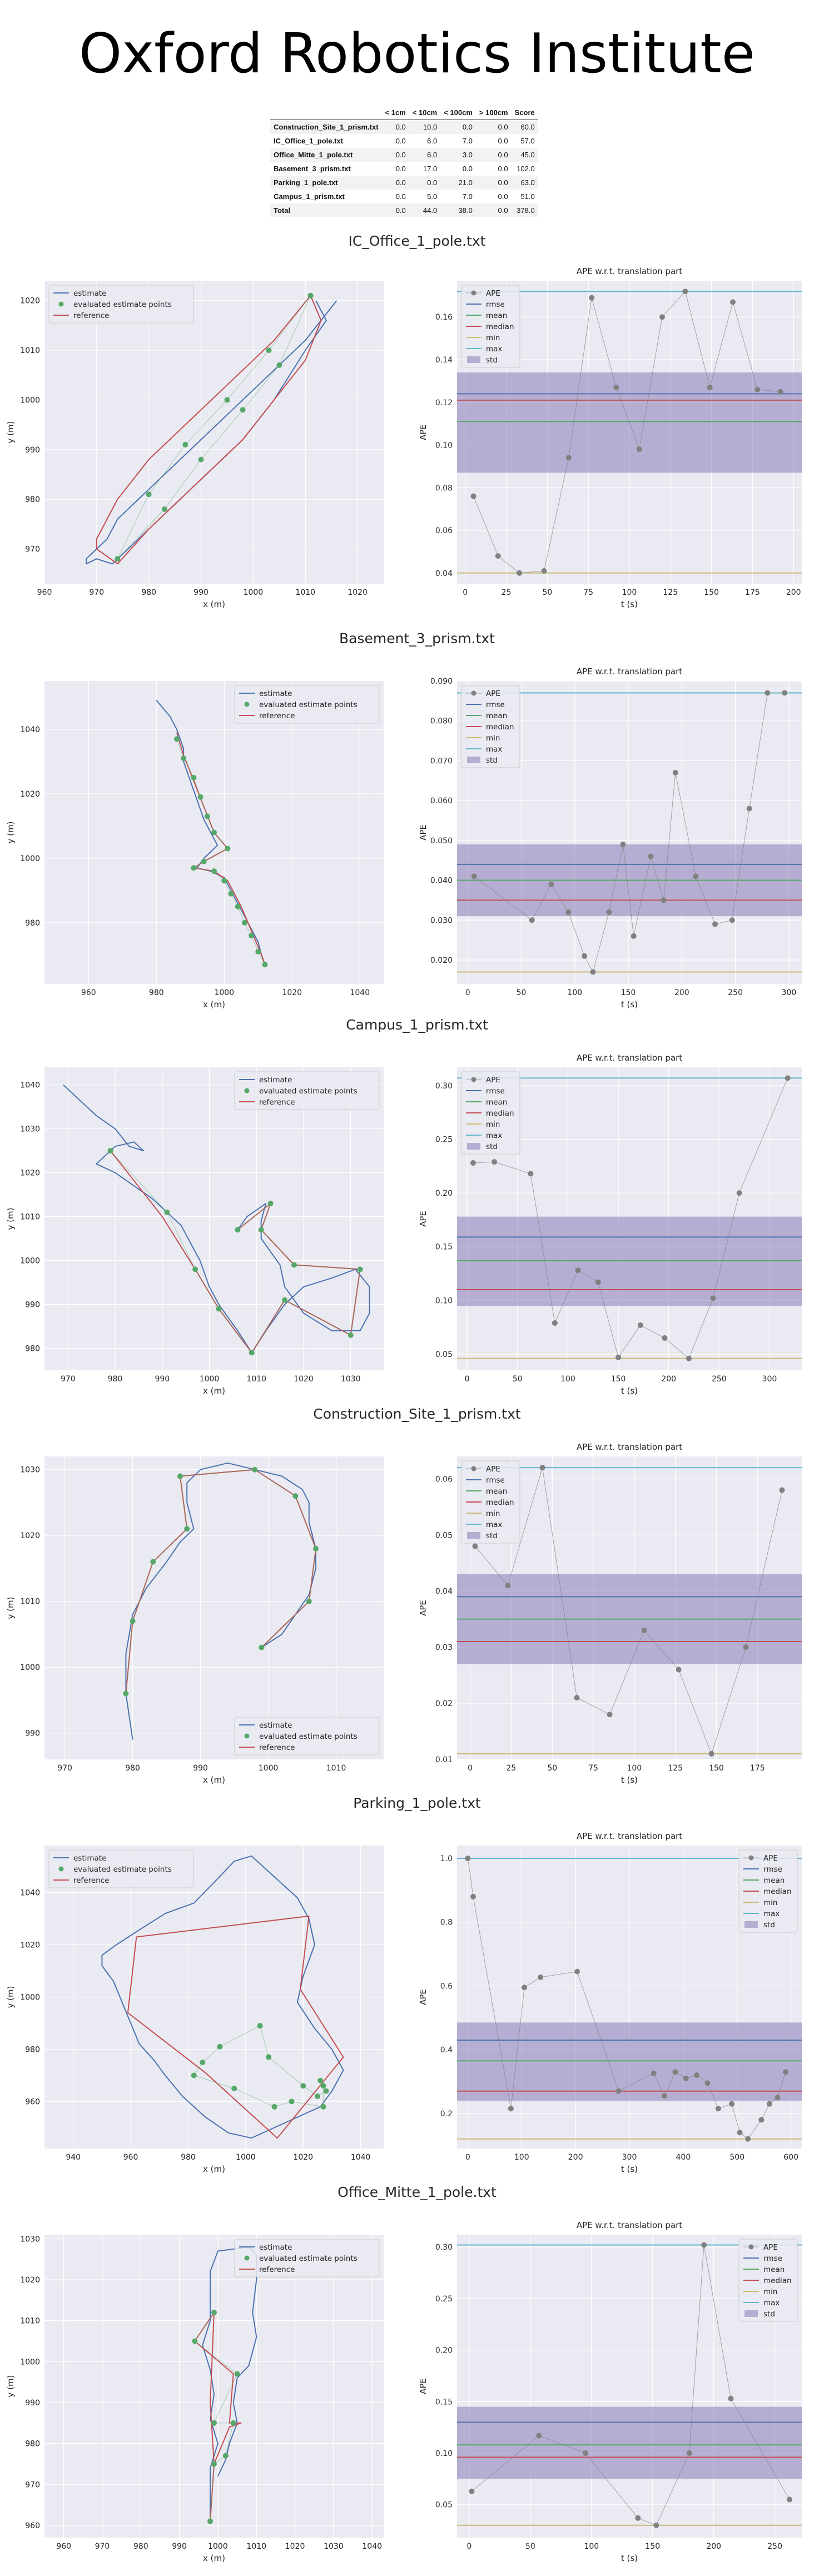  I want to click on y-tick-label: 0.25, so click(444, 2299).